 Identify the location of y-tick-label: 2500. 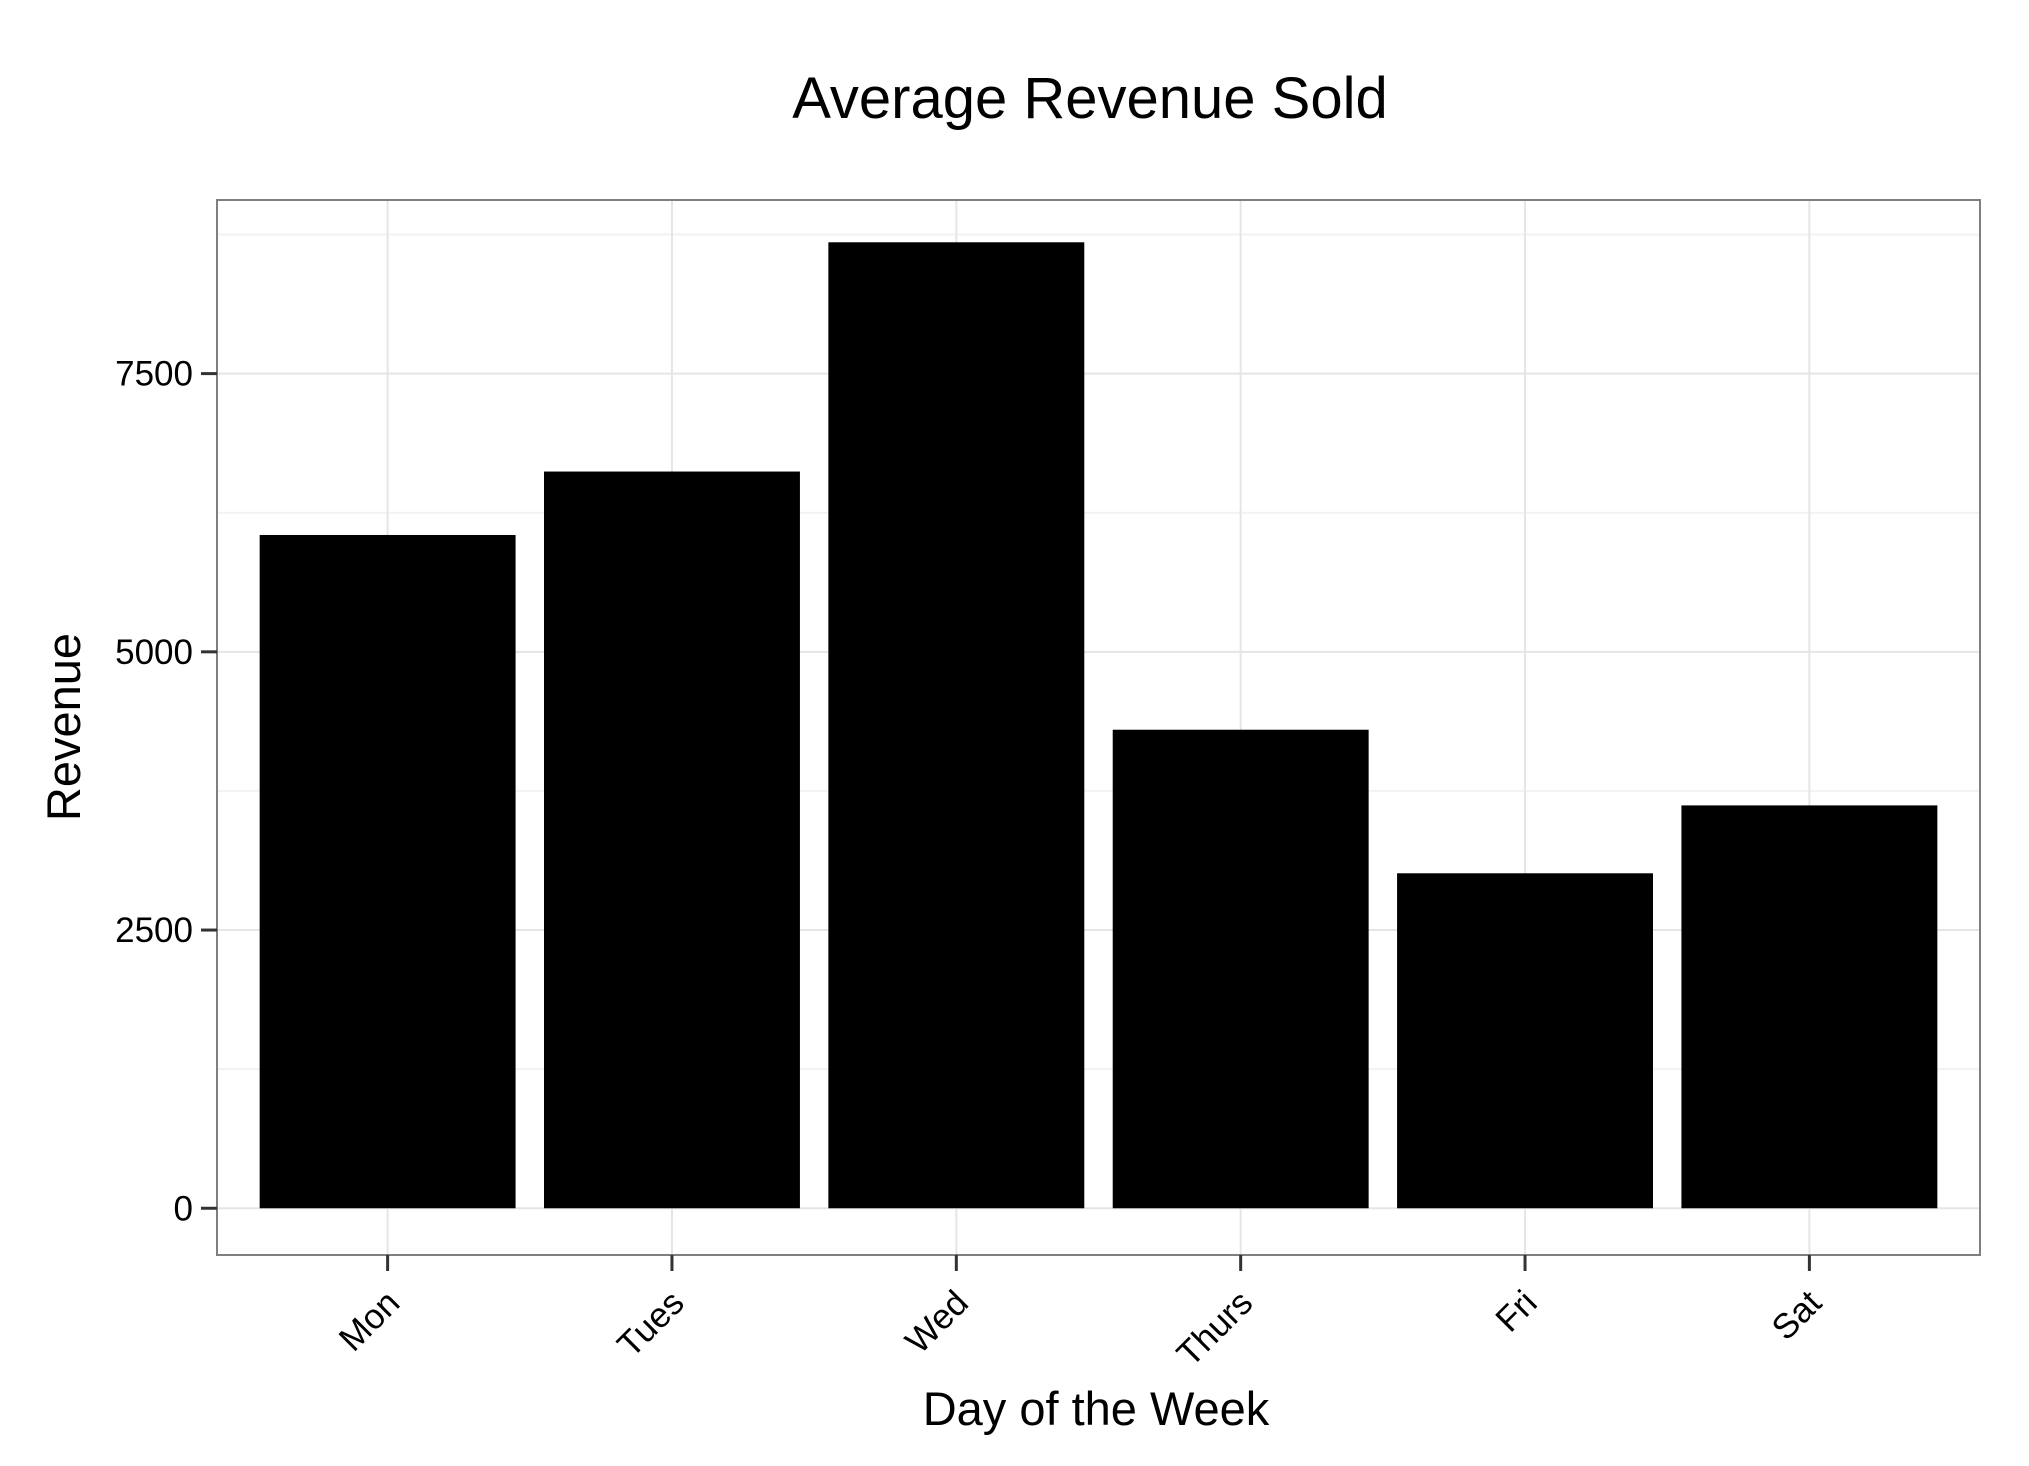
(154, 930).